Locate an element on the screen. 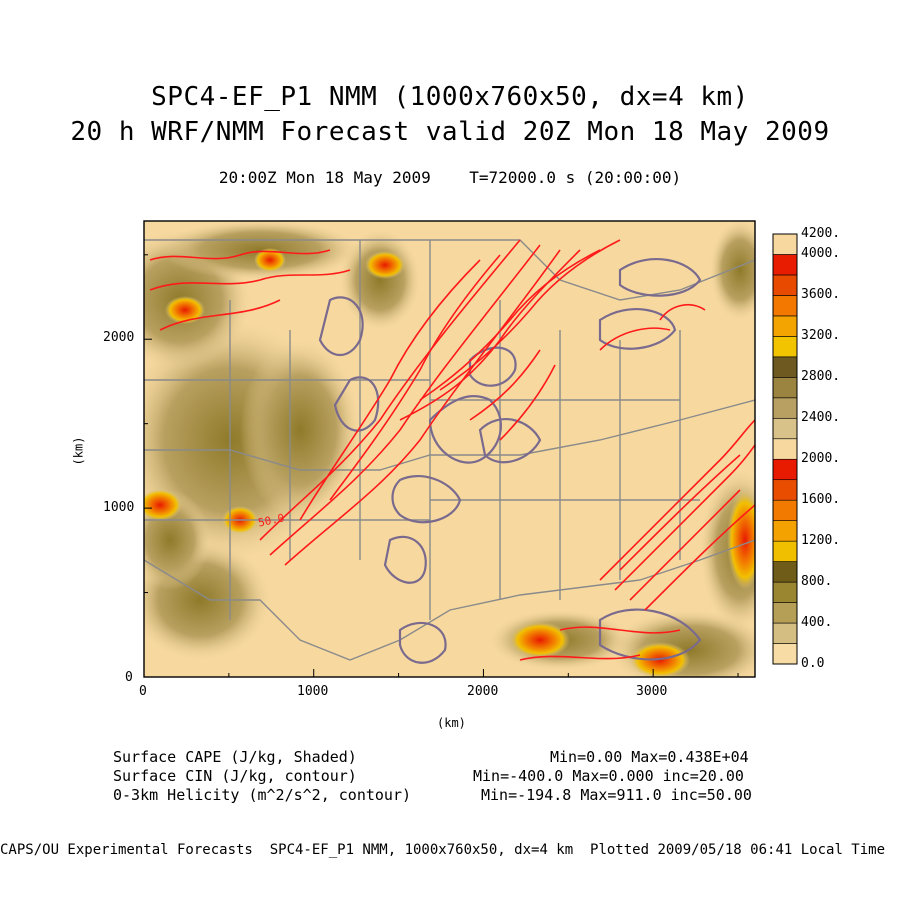 This screenshot has height=900, width=900. colorbar-label: 800. is located at coordinates (817, 582).